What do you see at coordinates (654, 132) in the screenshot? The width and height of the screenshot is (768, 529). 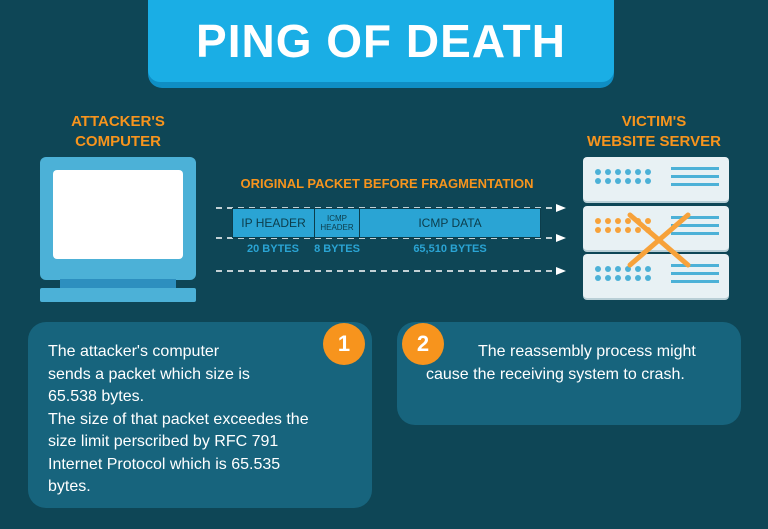 I see `victim-label: VICTIM'S WEBSITE SERVER` at bounding box center [654, 132].